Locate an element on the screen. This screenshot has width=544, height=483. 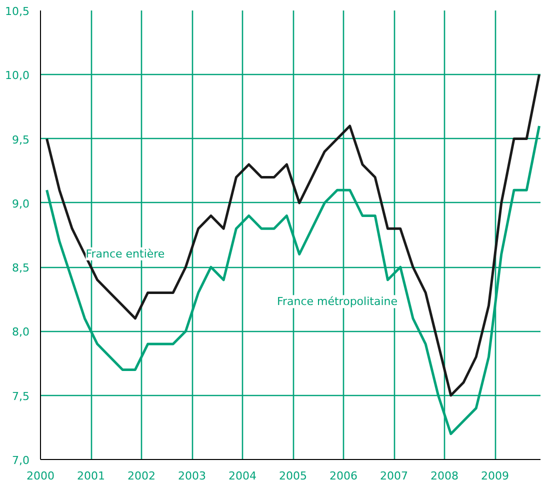
x-tick-label: 2004 is located at coordinates (242, 476).